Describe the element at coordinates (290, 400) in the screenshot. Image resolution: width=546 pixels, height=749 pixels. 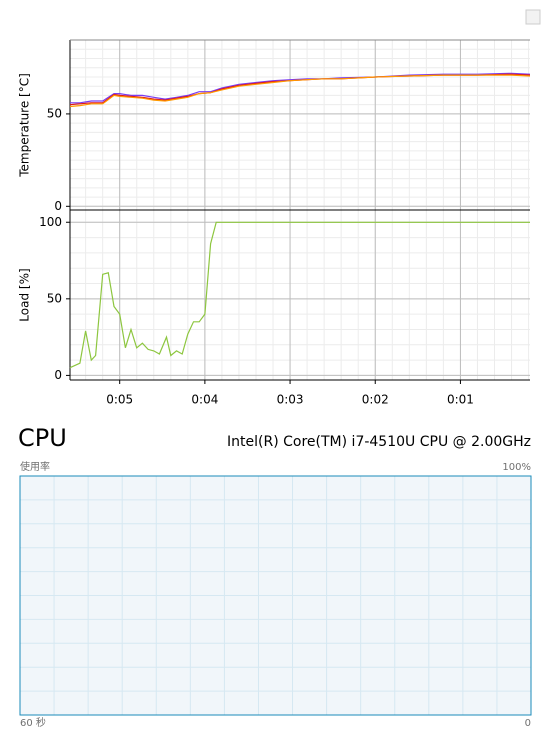
I see `x-tick-label: 0:03` at that location.